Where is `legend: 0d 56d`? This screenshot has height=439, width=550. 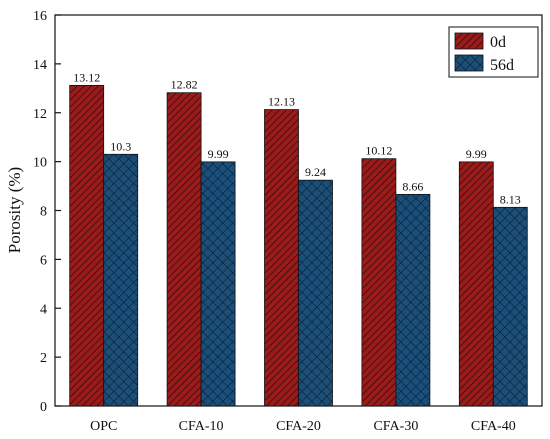 legend: 0d 56d is located at coordinates (493, 52).